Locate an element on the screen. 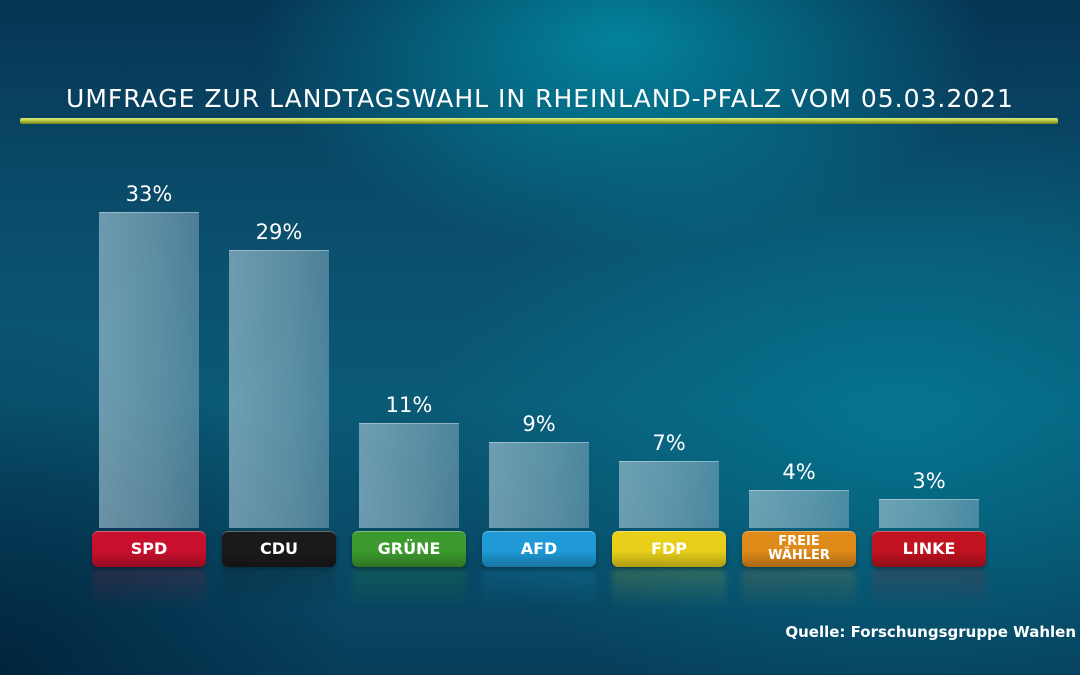  bar-cdu is located at coordinates (279, 389).